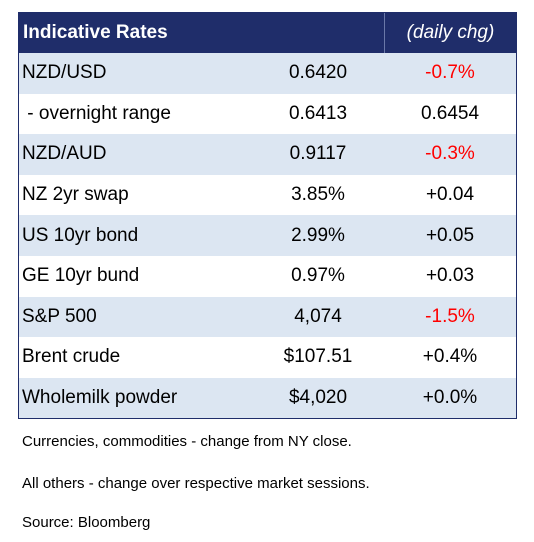 This screenshot has height=542, width=534. What do you see at coordinates (318, 398) in the screenshot?
I see `row-value: $4,020` at bounding box center [318, 398].